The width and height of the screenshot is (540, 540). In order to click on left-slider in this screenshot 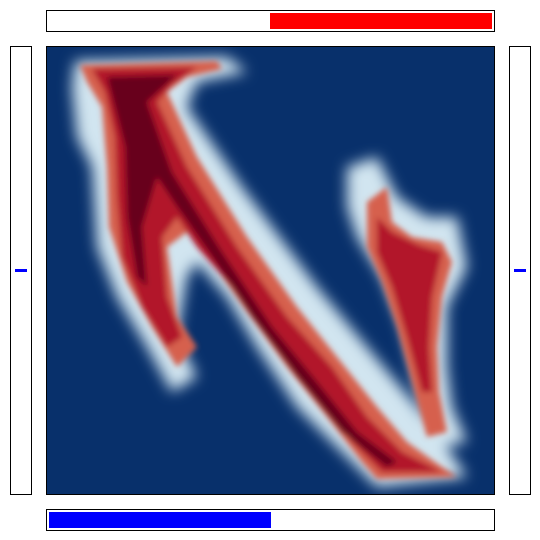, I will do `click(21, 270)`.